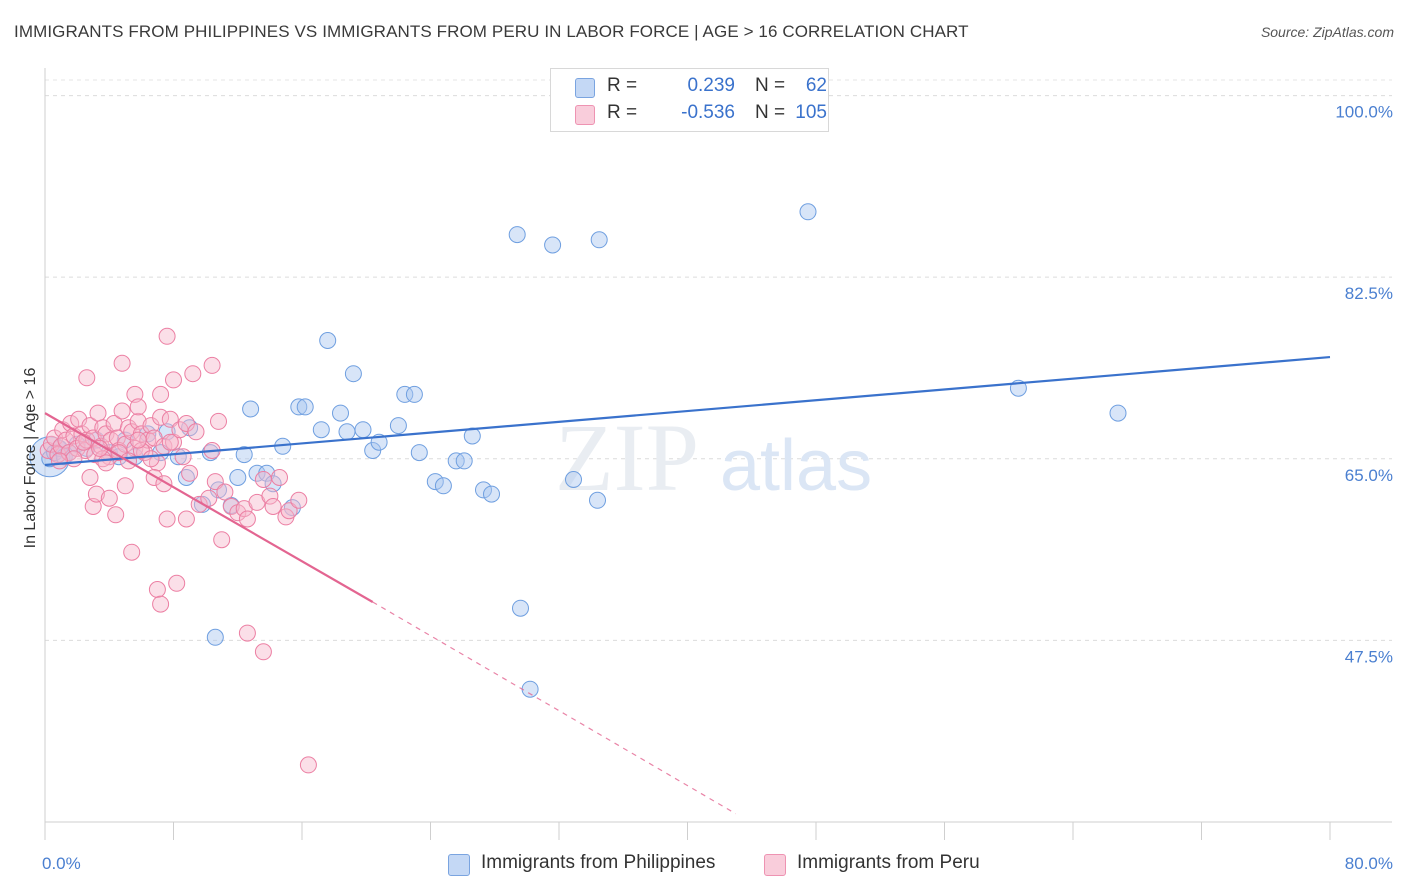 This screenshot has width=1406, height=892. I want to click on trend-line-peru-extension, so click(554, 708).